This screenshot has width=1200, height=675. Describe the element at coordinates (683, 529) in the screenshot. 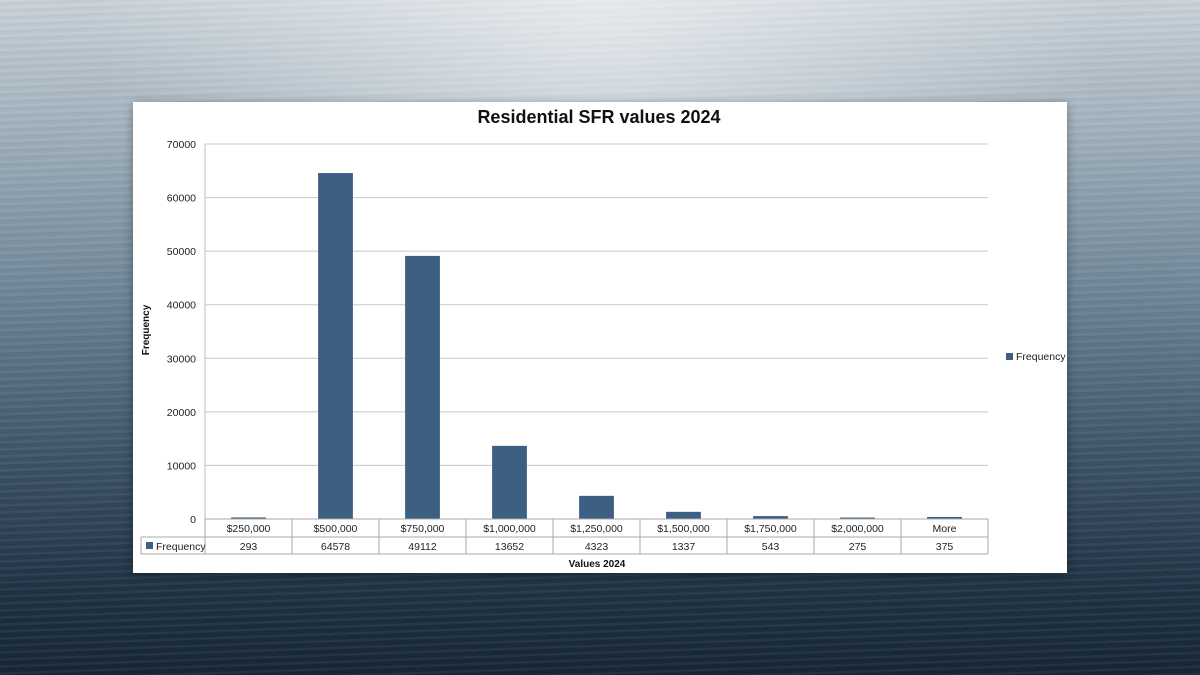

I see `x-category-label: $1,500,000` at that location.